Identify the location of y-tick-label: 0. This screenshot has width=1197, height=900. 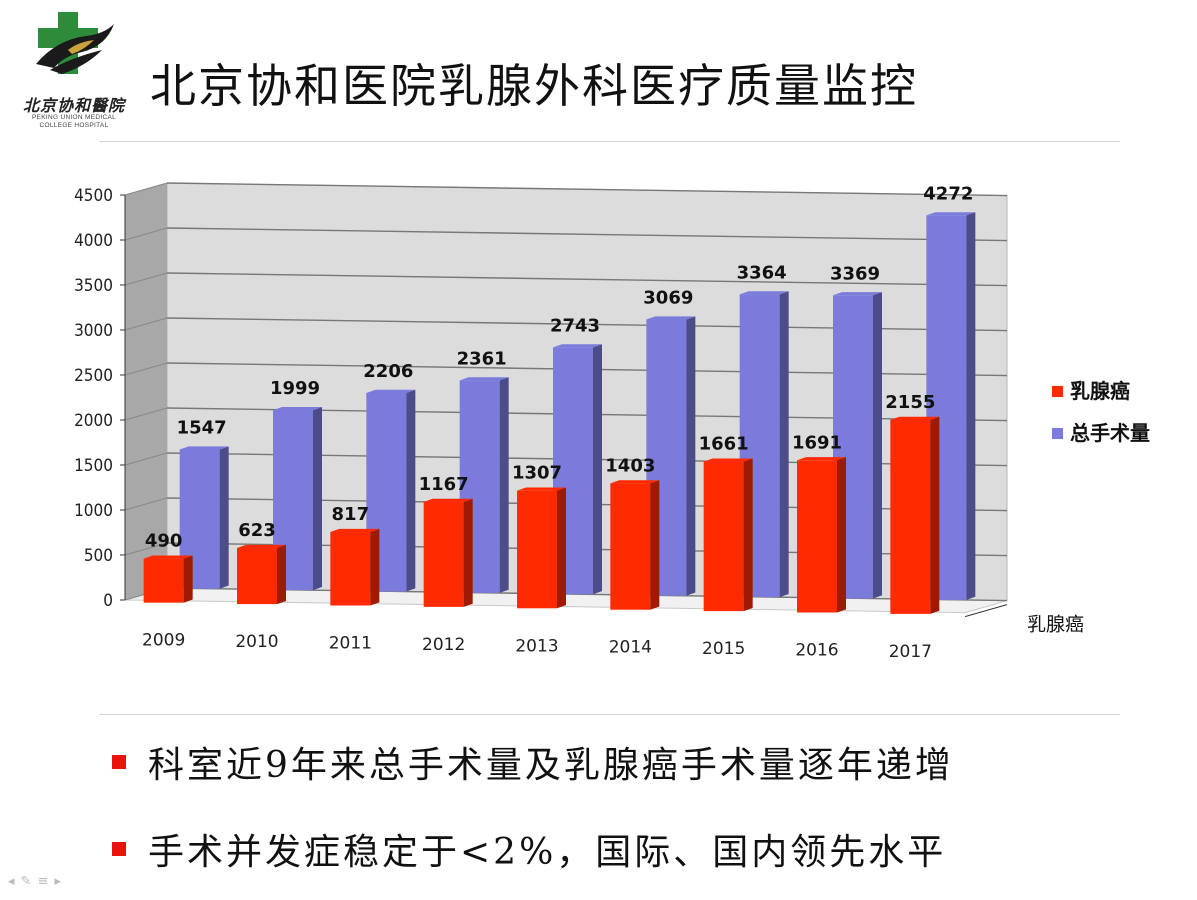
(108, 601).